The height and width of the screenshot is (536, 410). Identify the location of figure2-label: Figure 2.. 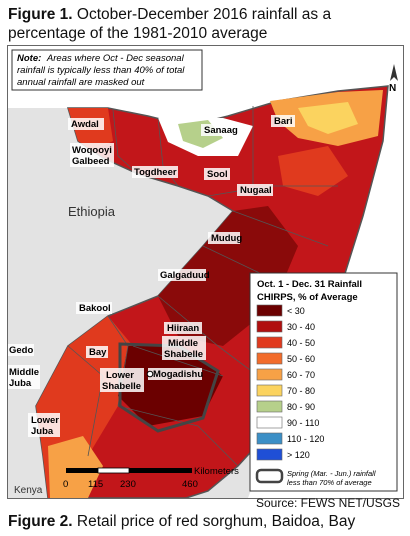
(40, 521).